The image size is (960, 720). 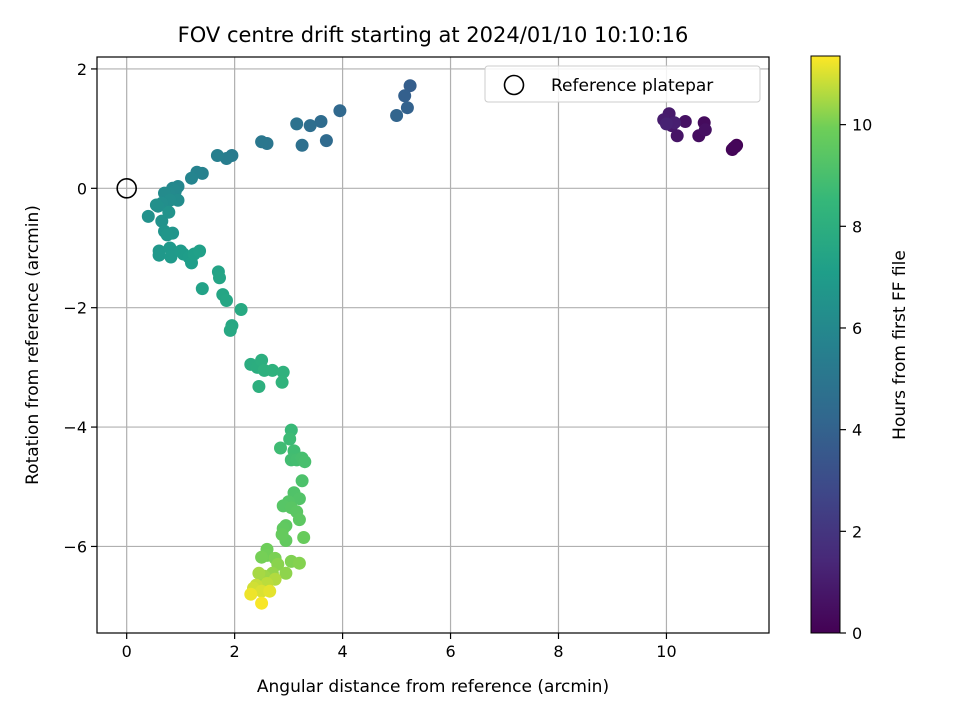 I want to click on colorbar-tick-label: 4, so click(x=857, y=430).